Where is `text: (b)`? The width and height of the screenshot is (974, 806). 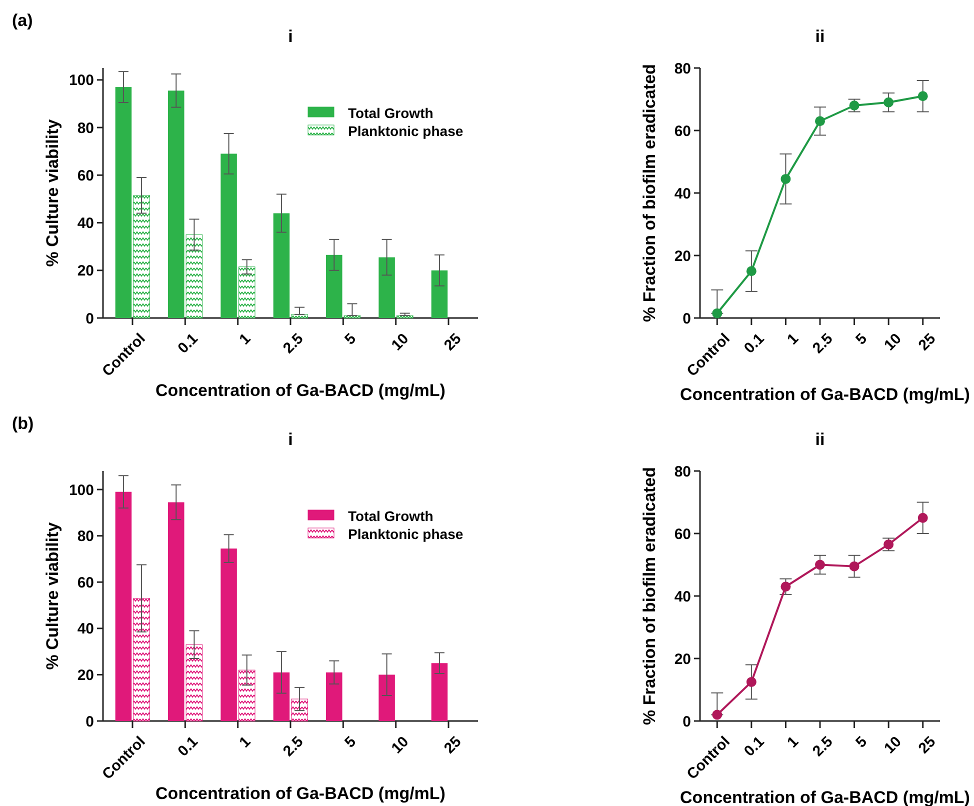 text: (b) is located at coordinates (23, 423).